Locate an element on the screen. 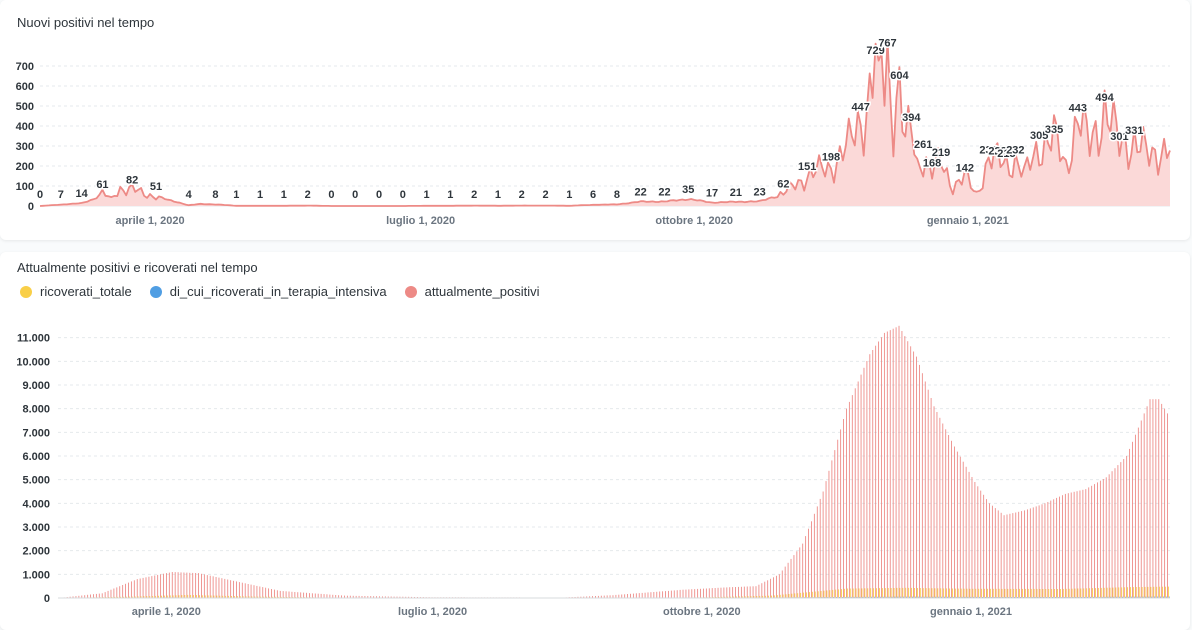 Image resolution: width=1192 pixels, height=630 pixels. y-tick-label: 2.000 is located at coordinates (36, 552).